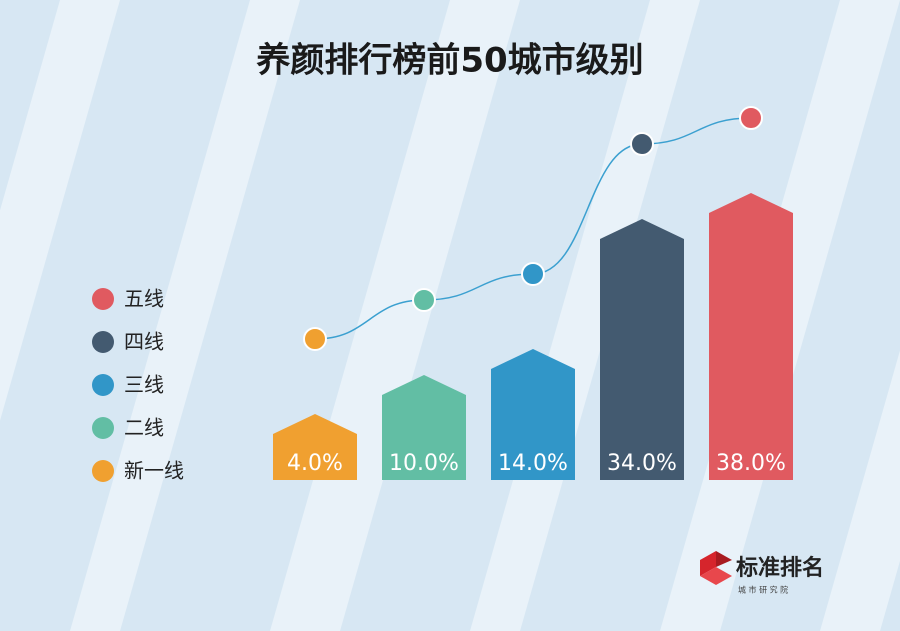  I want to click on legend-label: 三线, so click(144, 385).